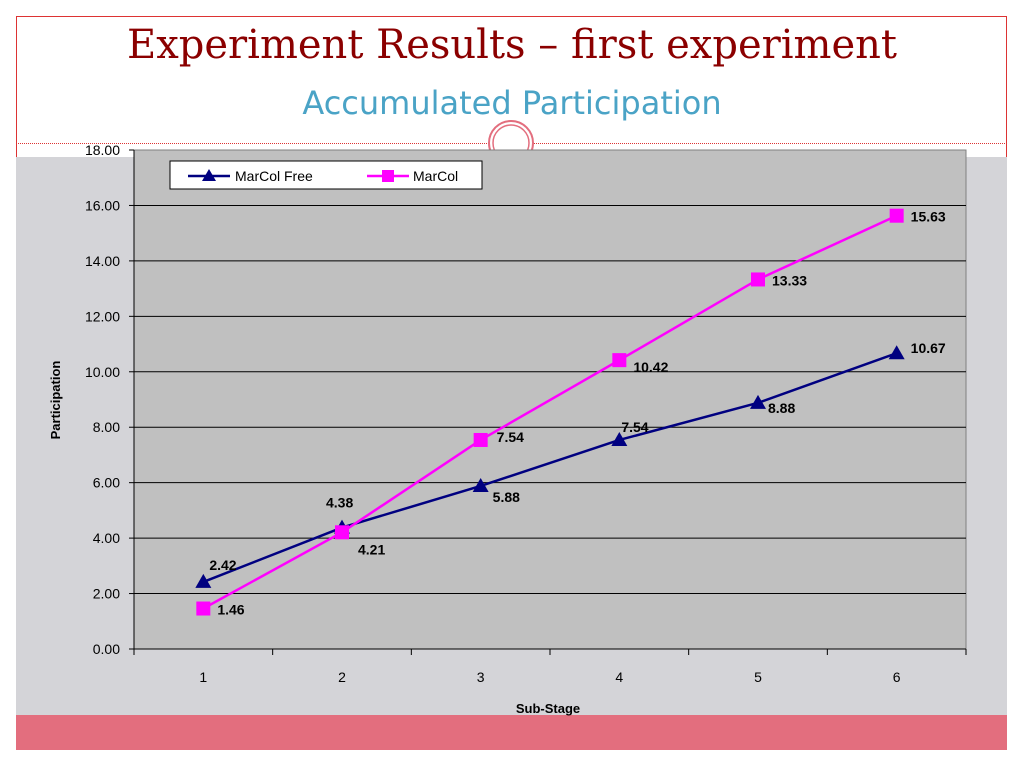 The width and height of the screenshot is (1024, 768). What do you see at coordinates (548, 708) in the screenshot?
I see `x-axis-label: Sub-Stage` at bounding box center [548, 708].